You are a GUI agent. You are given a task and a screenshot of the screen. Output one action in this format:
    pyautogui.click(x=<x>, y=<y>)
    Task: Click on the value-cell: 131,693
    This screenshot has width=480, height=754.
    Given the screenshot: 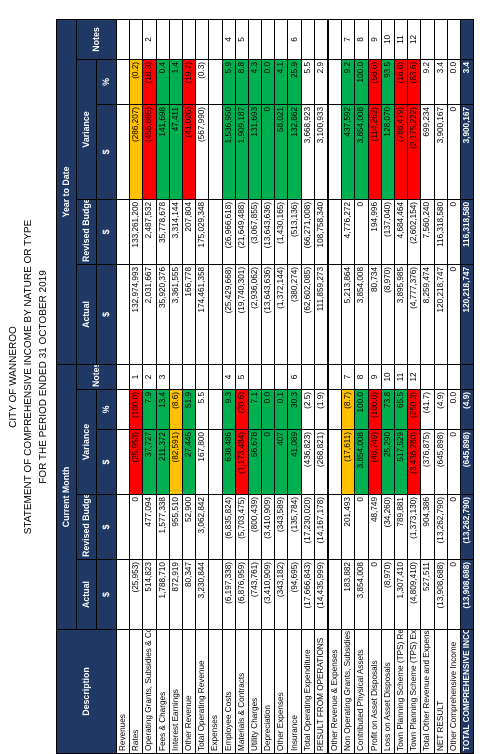 What is the action you would take?
    pyautogui.click(x=255, y=152)
    